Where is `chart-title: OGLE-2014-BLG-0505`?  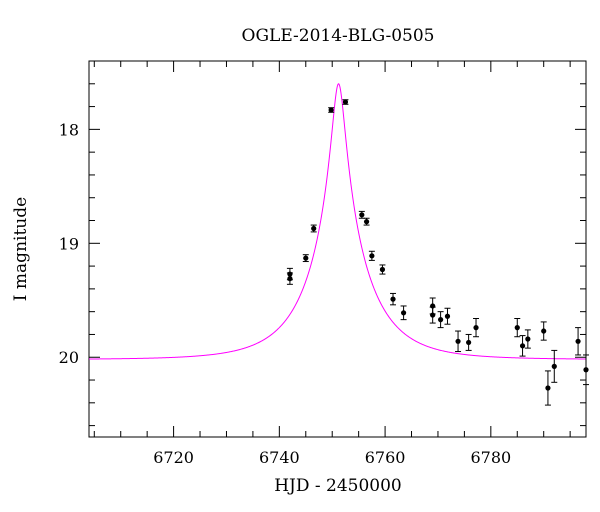 chart-title: OGLE-2014-BLG-0505 is located at coordinates (338, 36).